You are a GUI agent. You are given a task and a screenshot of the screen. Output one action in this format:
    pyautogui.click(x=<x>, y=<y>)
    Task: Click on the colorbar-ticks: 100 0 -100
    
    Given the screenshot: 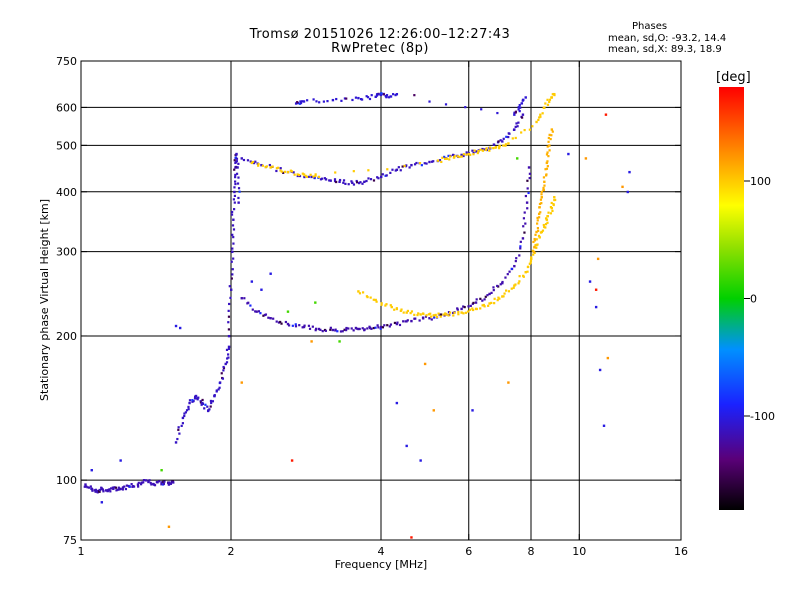 What is the action you would take?
    pyautogui.click(x=759, y=299)
    